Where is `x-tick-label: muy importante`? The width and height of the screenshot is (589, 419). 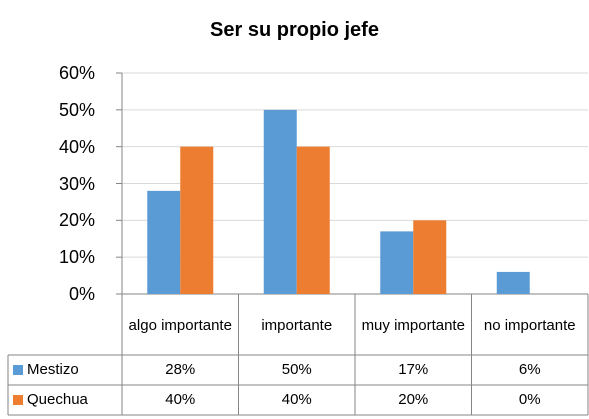 x-tick-label: muy importante is located at coordinates (413, 325).